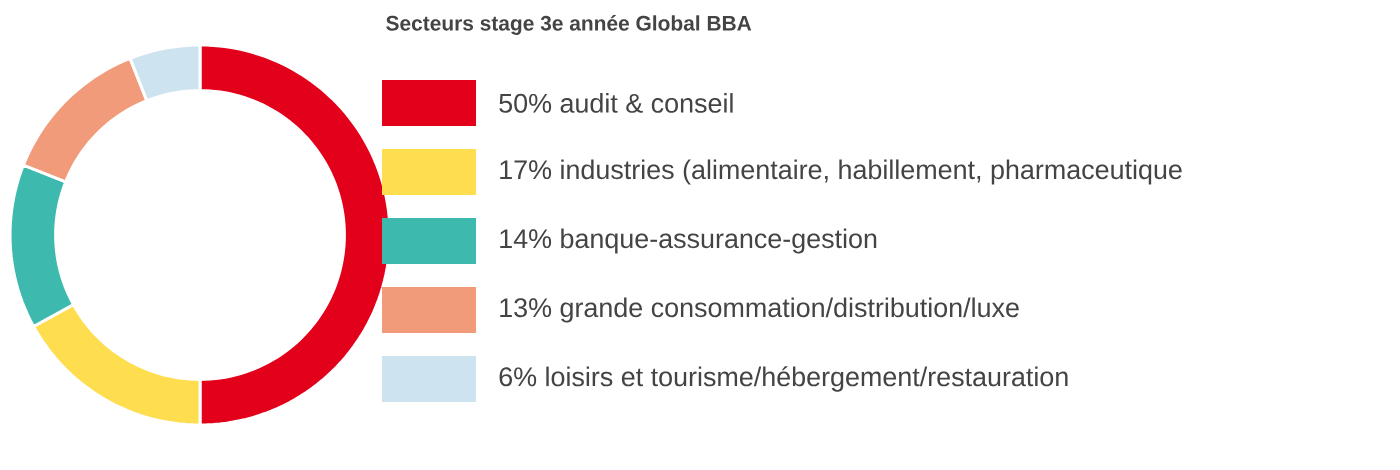  I want to click on legend-label: 50% audit & conseil, so click(616, 103).